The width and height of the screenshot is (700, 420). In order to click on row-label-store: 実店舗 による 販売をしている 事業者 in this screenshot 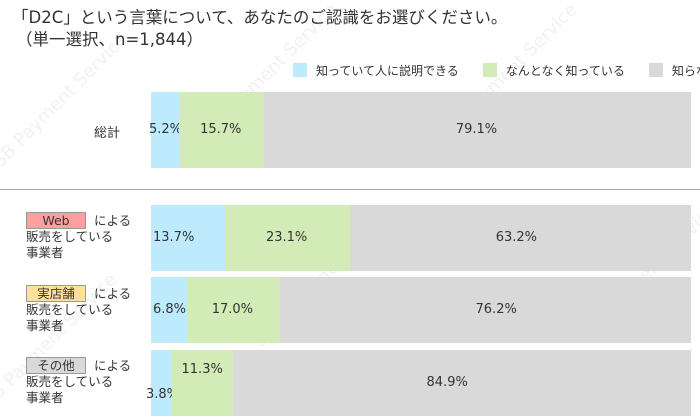, I will do `click(79, 309)`.